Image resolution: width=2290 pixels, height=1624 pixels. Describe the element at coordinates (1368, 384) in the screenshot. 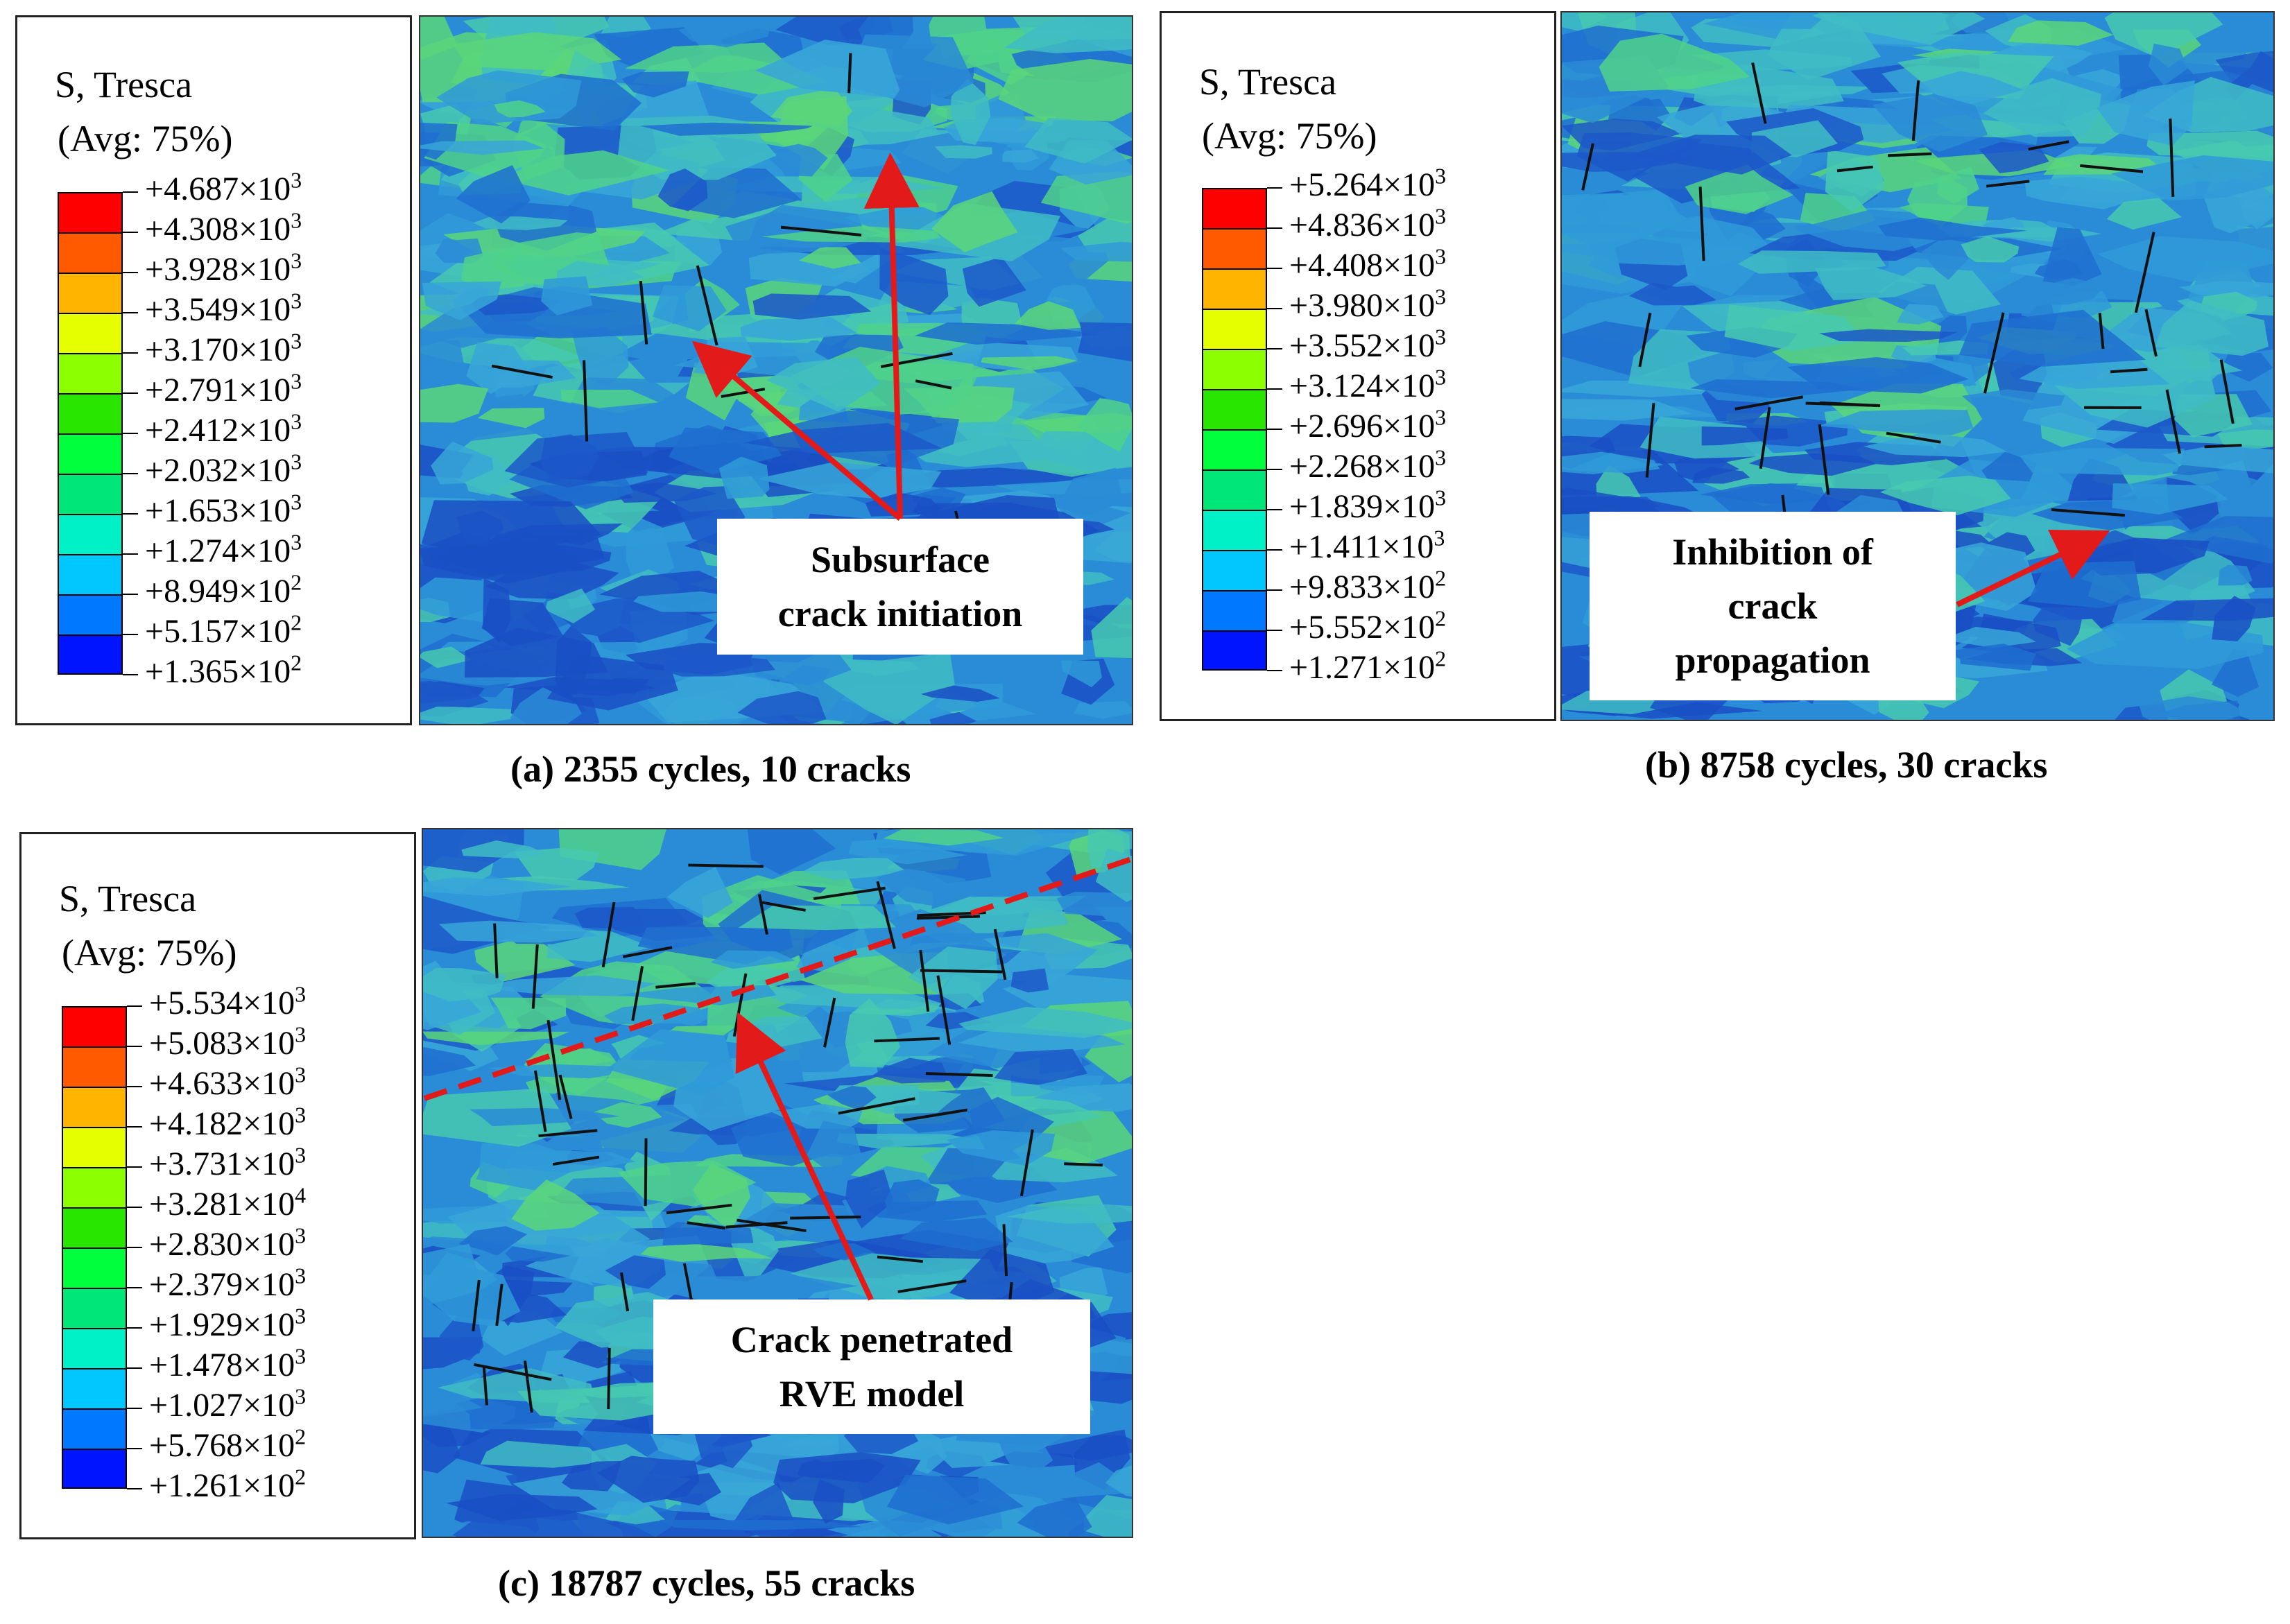

I see `legend-value: +3.124×103` at that location.